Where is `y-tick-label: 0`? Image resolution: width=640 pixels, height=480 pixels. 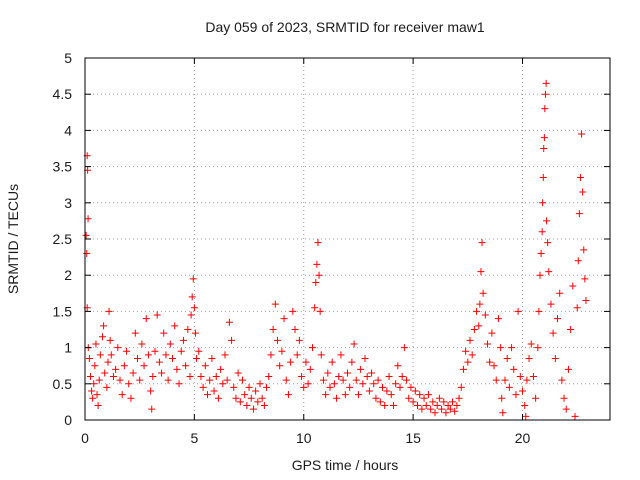
y-tick-label: 0 is located at coordinates (68, 420).